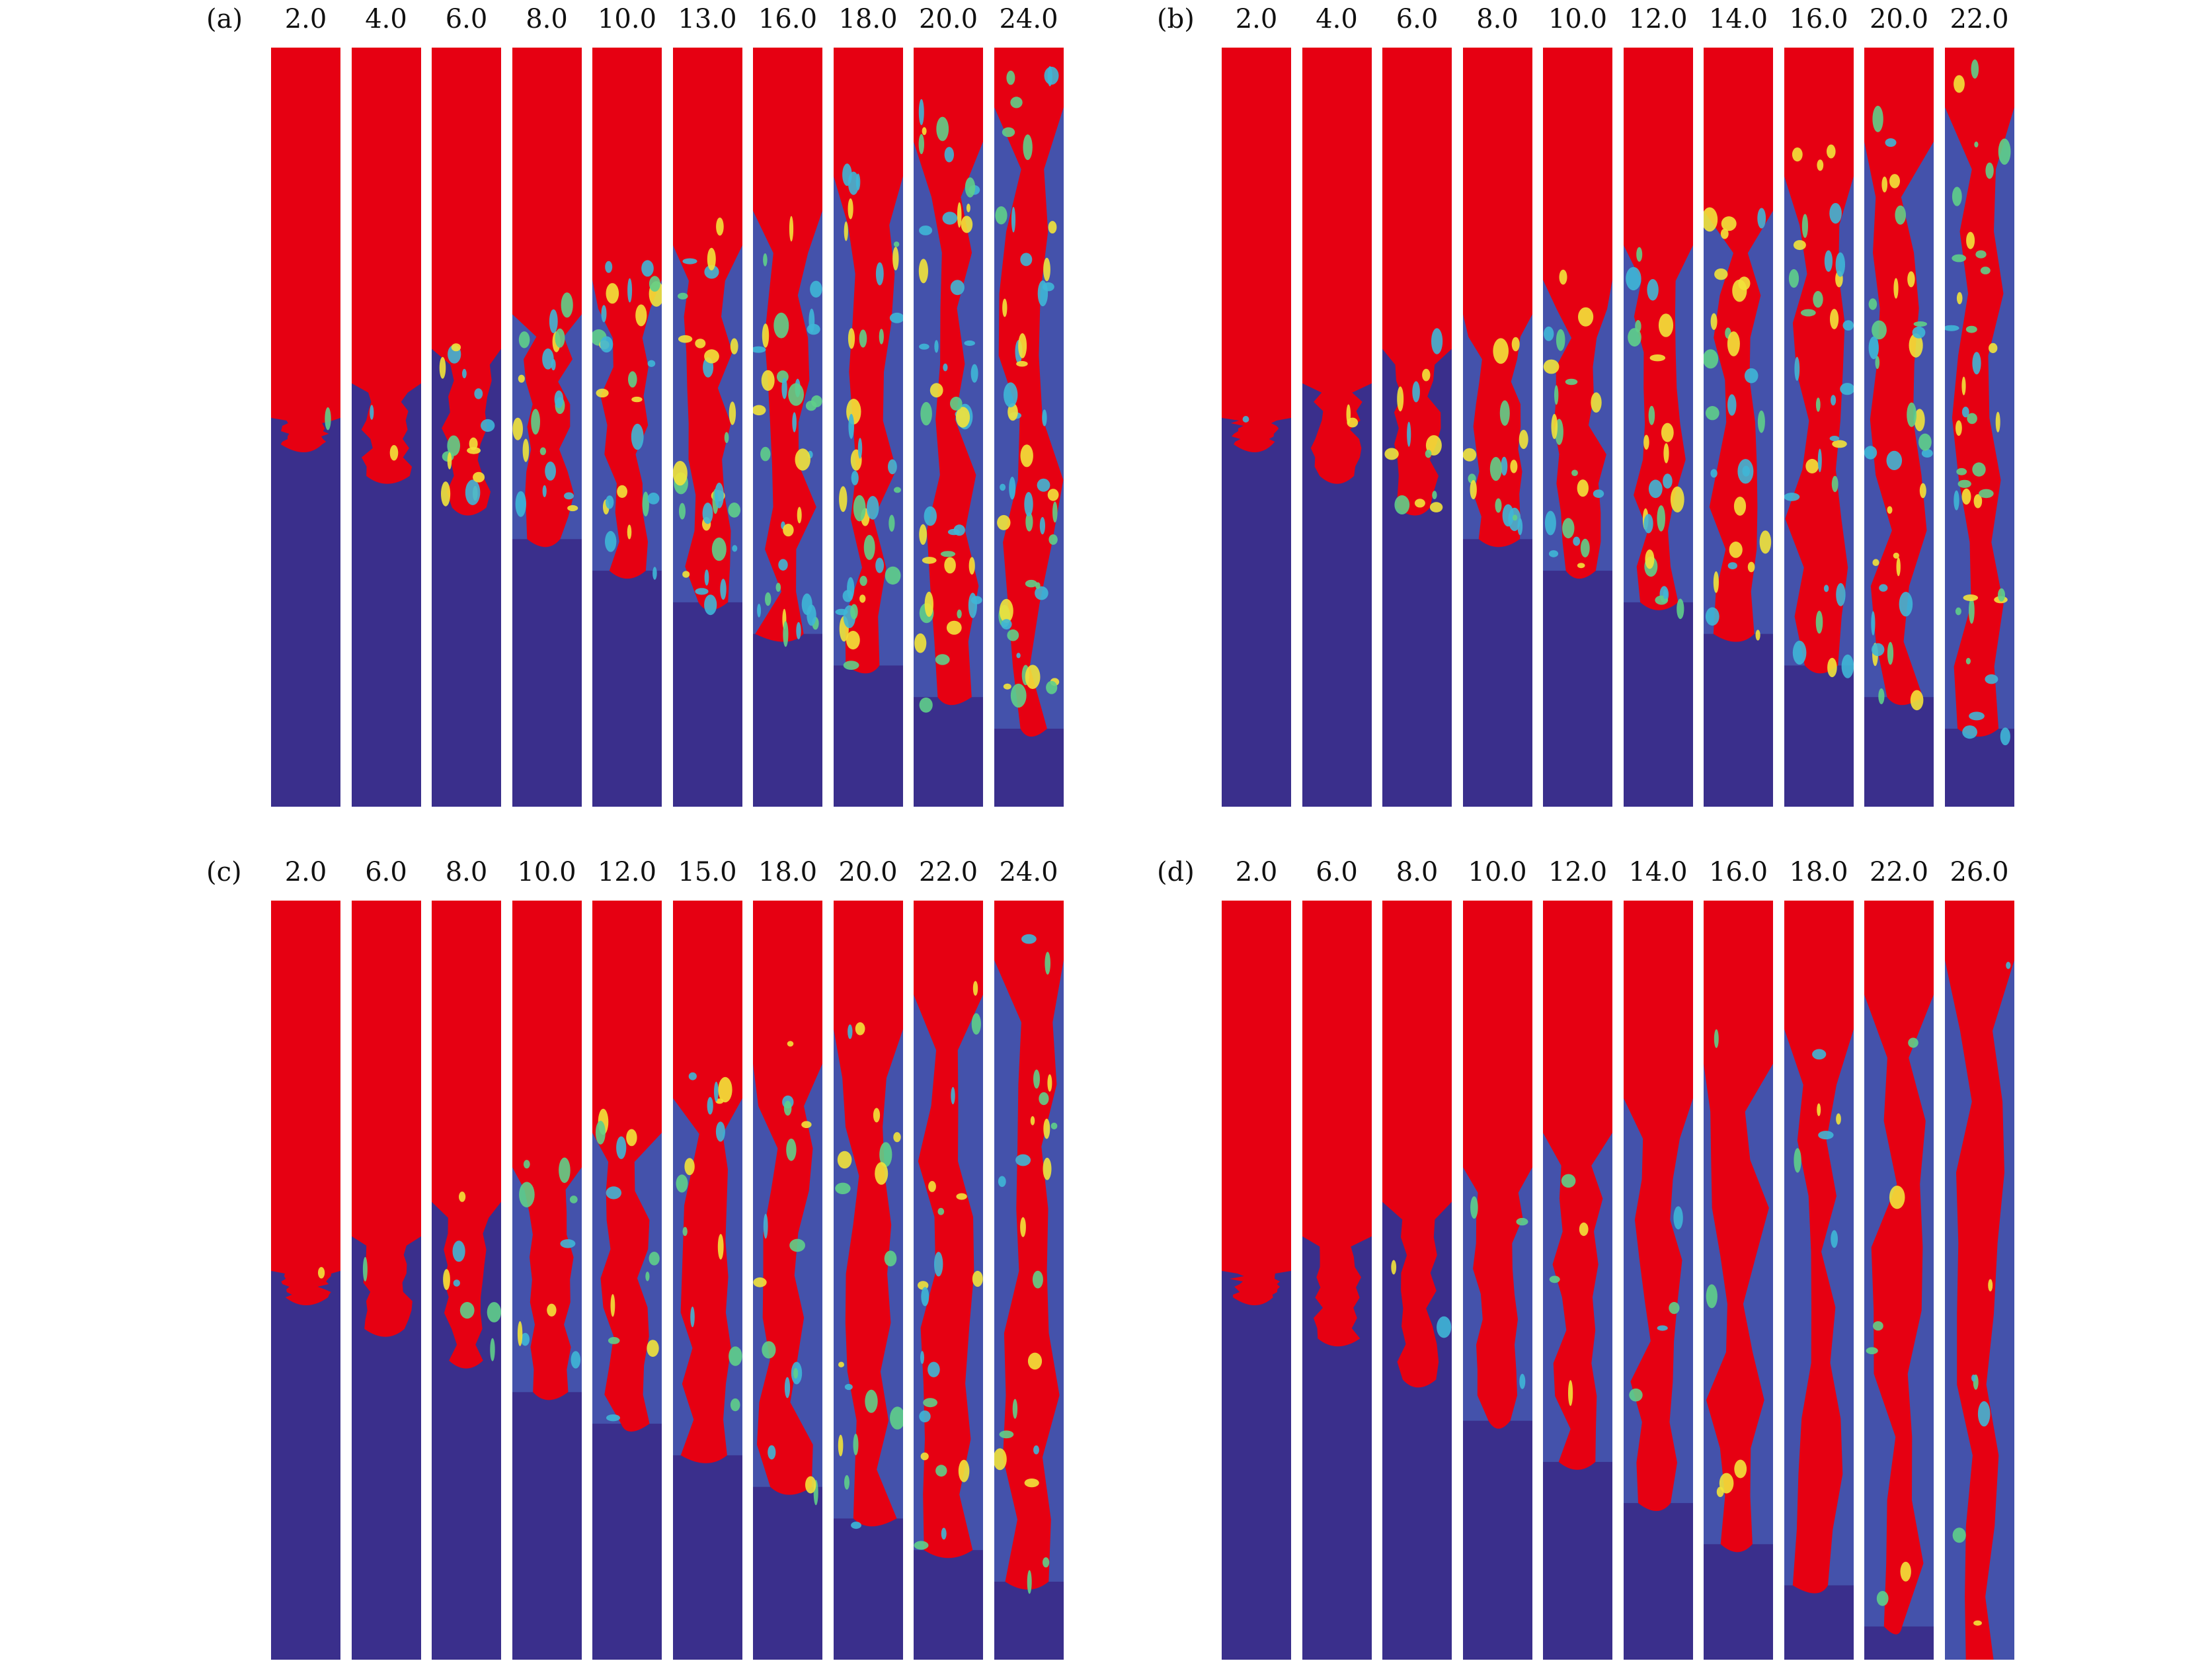  What do you see at coordinates (1028, 19) in the screenshot?
I see `time-label: 24.0` at bounding box center [1028, 19].